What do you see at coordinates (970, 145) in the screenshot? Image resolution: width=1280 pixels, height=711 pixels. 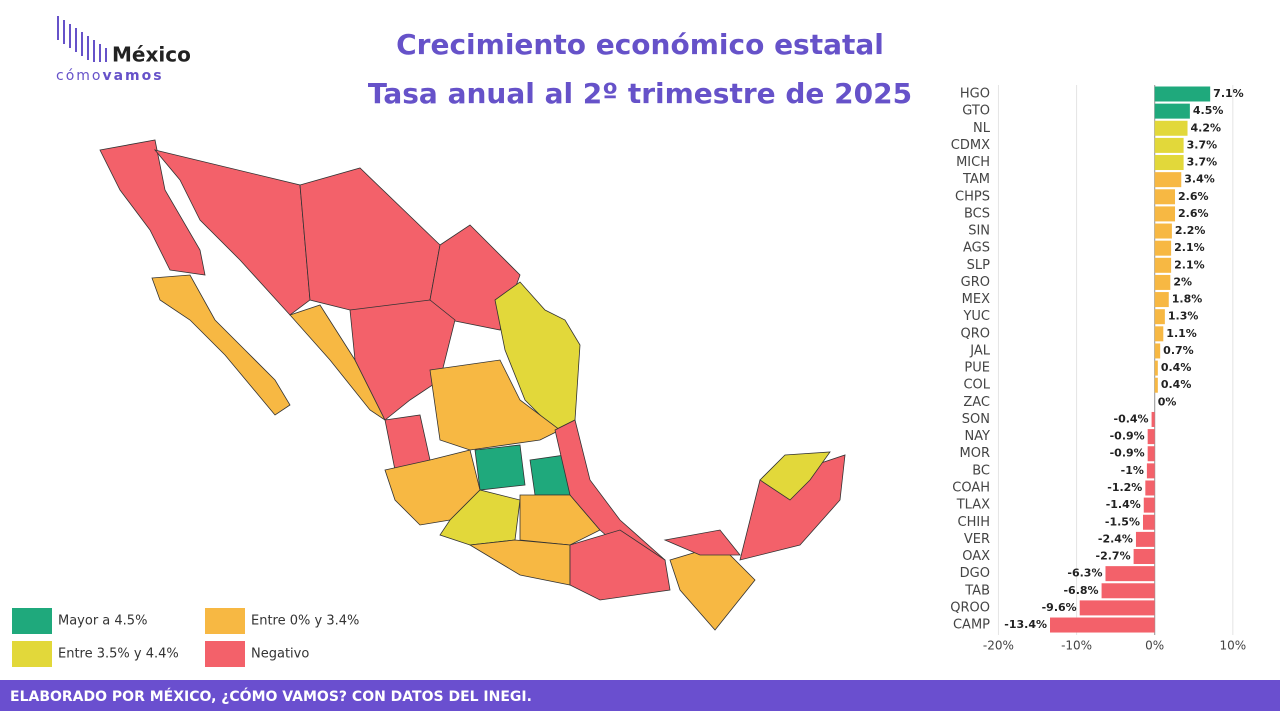 I see `y-tick-label: CDMX` at bounding box center [970, 145].